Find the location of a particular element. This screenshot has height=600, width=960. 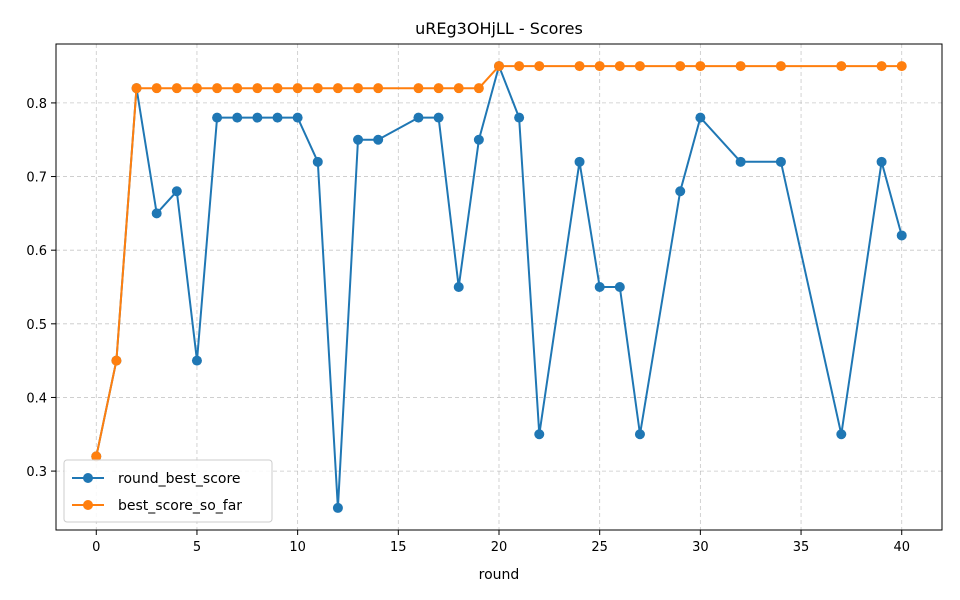

y-tick-label: 0.4 is located at coordinates (36, 398).